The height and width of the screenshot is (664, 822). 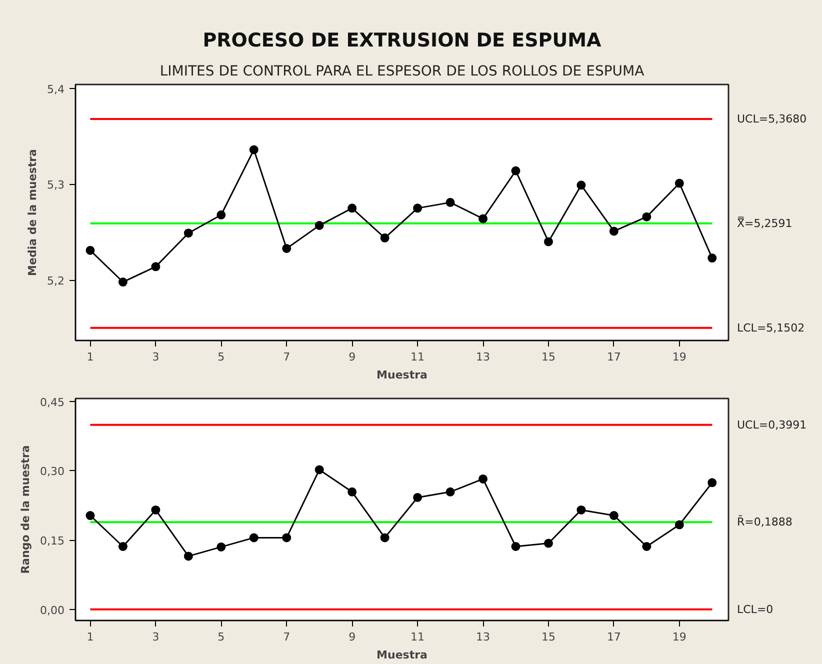 I want to click on y-tick-label: 0,45, so click(x=52, y=402).